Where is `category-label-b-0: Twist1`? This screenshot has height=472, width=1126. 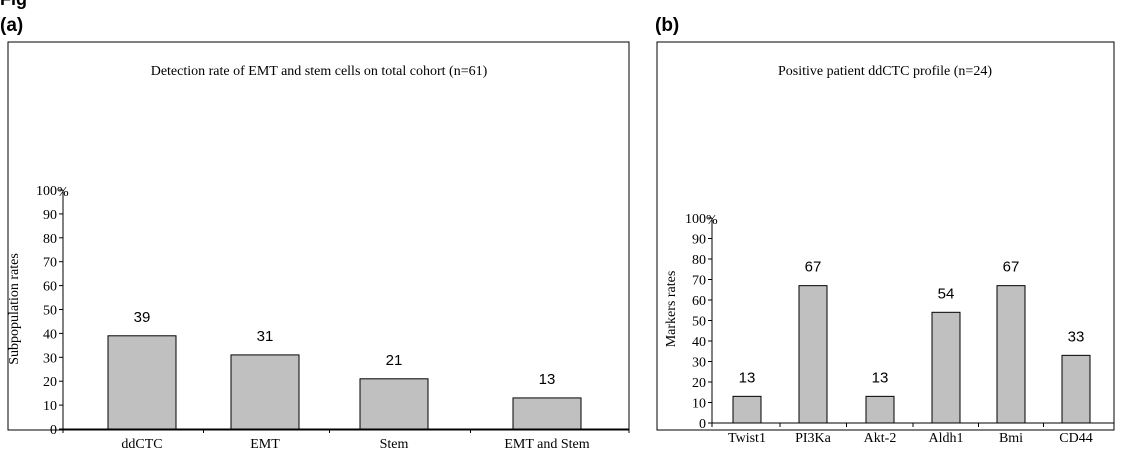 category-label-b-0: Twist1 is located at coordinates (747, 438).